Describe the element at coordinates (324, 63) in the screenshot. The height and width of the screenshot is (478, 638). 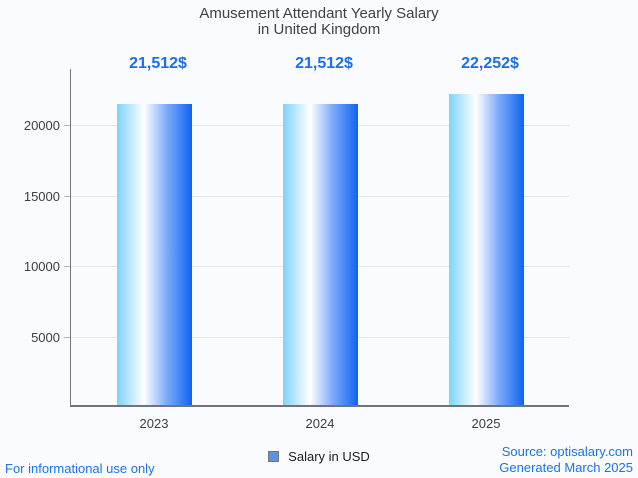
I see `value-label-2024: 21,512$` at that location.